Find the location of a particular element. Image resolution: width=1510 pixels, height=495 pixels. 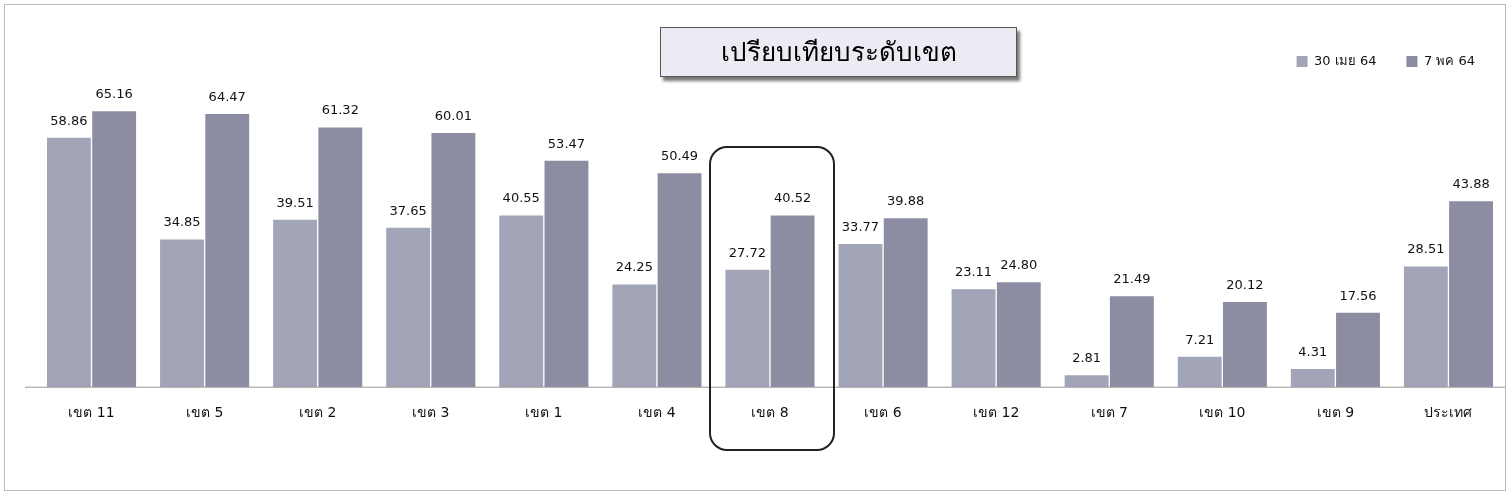

x-tick-label: เขต 9 is located at coordinates (1335, 412).